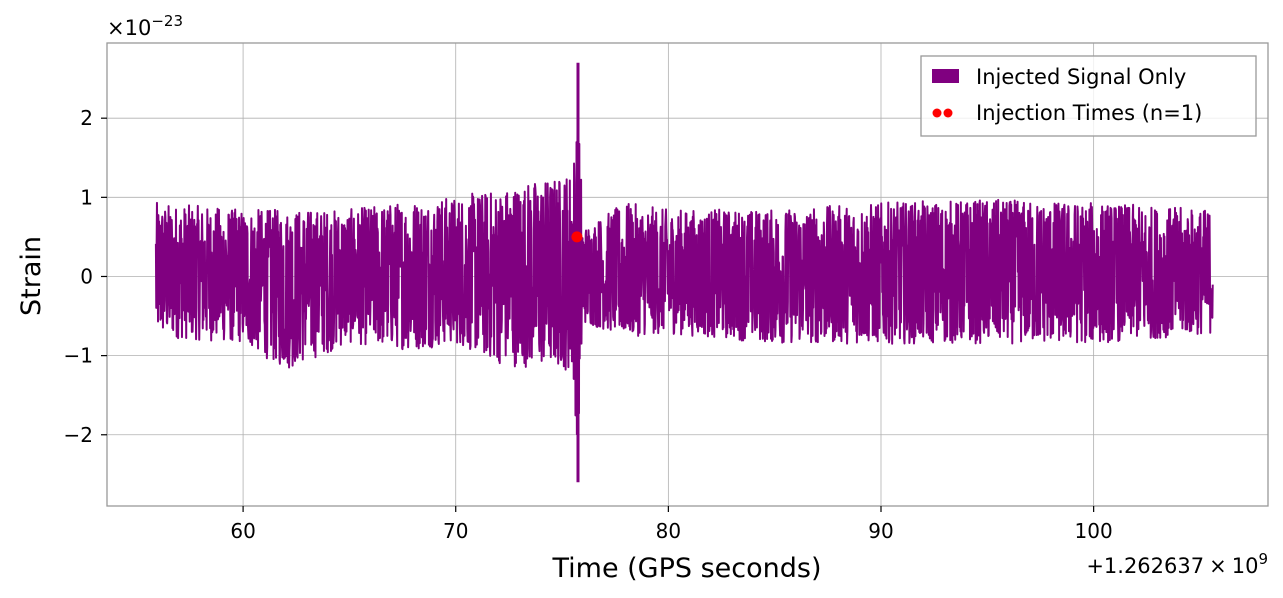 Image resolution: width=1283 pixels, height=598 pixels. Describe the element at coordinates (455, 531) in the screenshot. I see `x-tick-label: 70` at that location.